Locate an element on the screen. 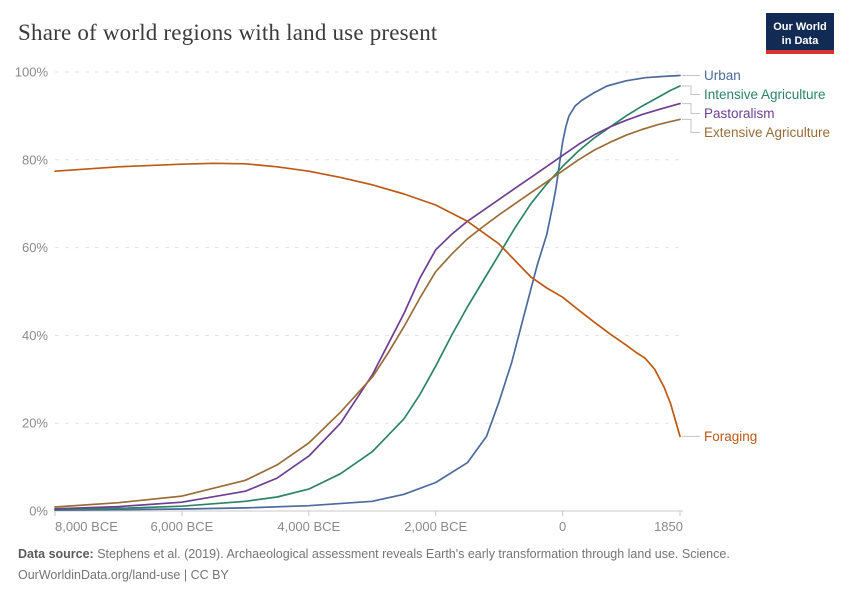  owid-url-link: OurWorldinData.org/land-use is located at coordinates (99, 575).